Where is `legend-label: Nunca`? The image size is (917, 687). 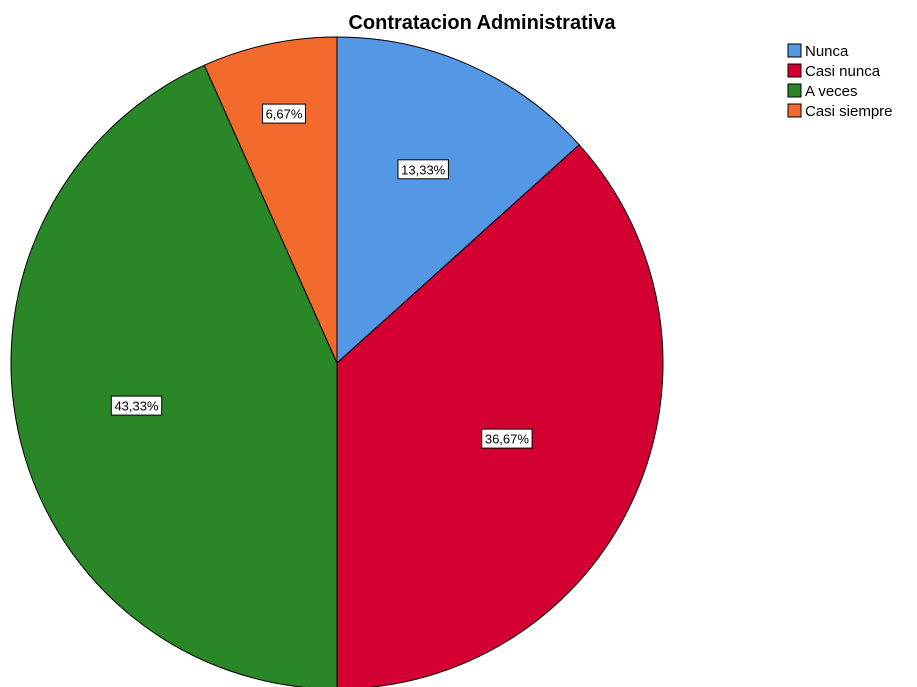
legend-label: Nunca is located at coordinates (827, 51).